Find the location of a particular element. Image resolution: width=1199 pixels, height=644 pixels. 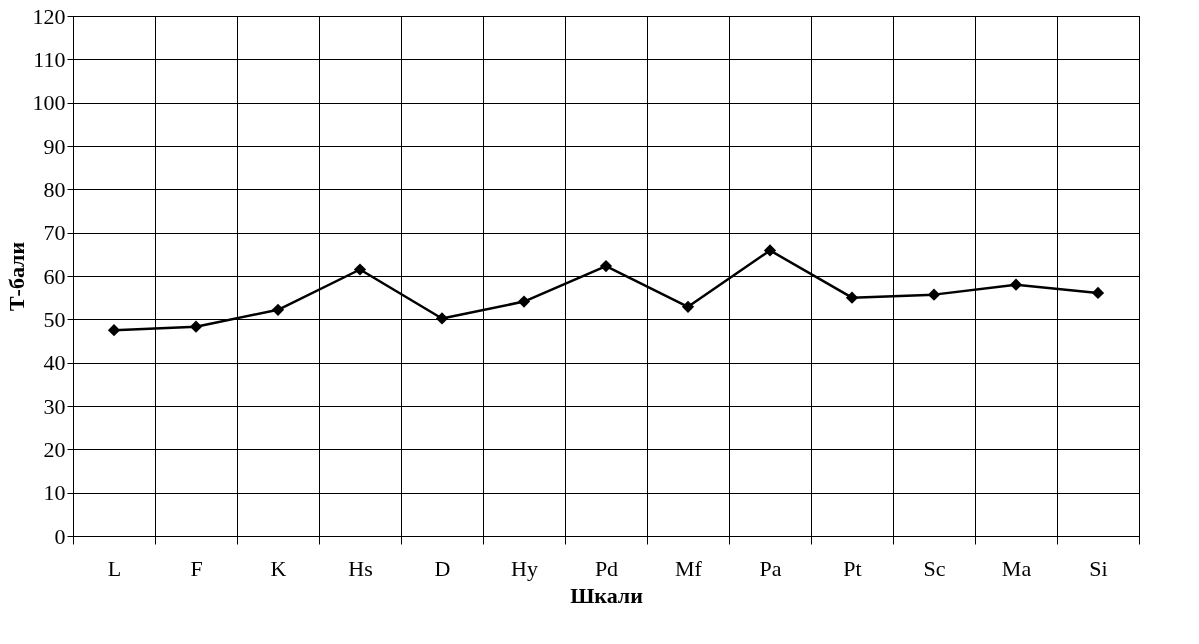

y-tick-label: 120 is located at coordinates (49, 16).